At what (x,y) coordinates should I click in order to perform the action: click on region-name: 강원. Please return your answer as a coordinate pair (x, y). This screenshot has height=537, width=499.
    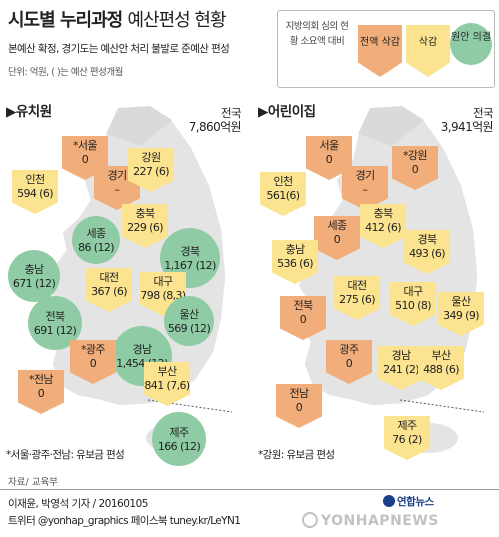
    Looking at the image, I should click on (151, 157).